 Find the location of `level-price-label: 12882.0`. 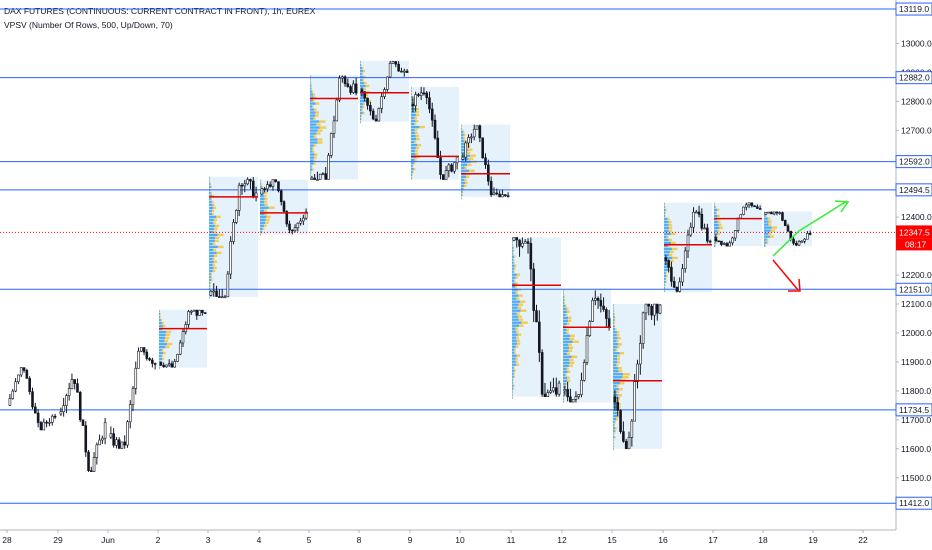

level-price-label: 12882.0 is located at coordinates (914, 78).